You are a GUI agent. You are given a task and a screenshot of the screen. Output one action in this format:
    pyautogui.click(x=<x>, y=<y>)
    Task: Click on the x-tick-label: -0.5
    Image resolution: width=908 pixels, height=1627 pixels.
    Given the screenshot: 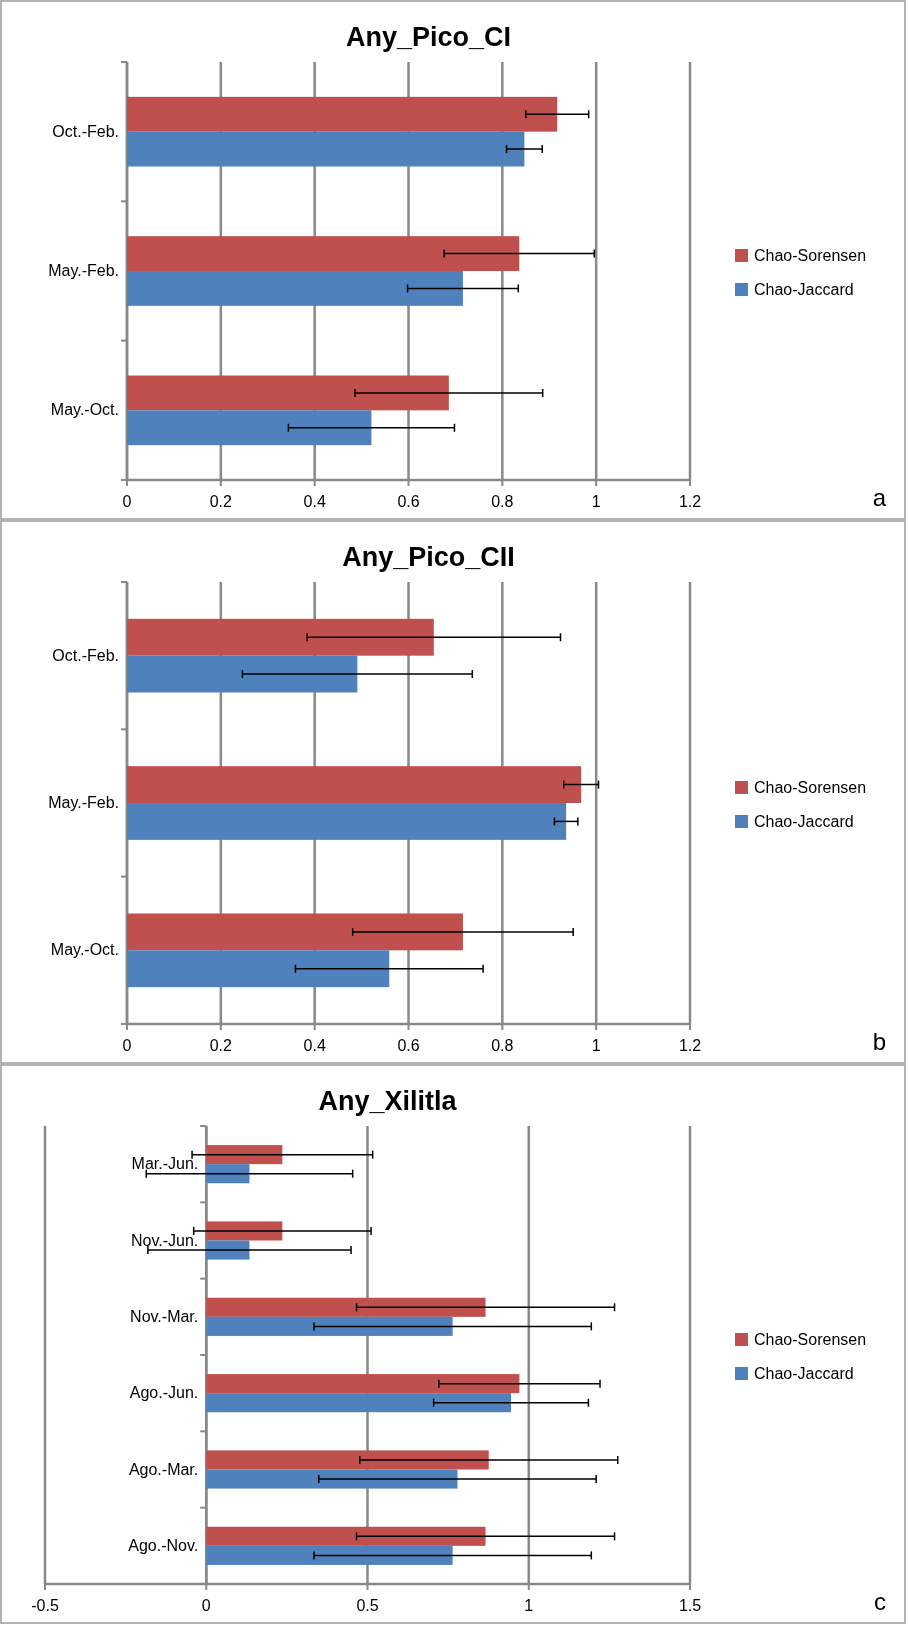 What is the action you would take?
    pyautogui.click(x=45, y=1605)
    